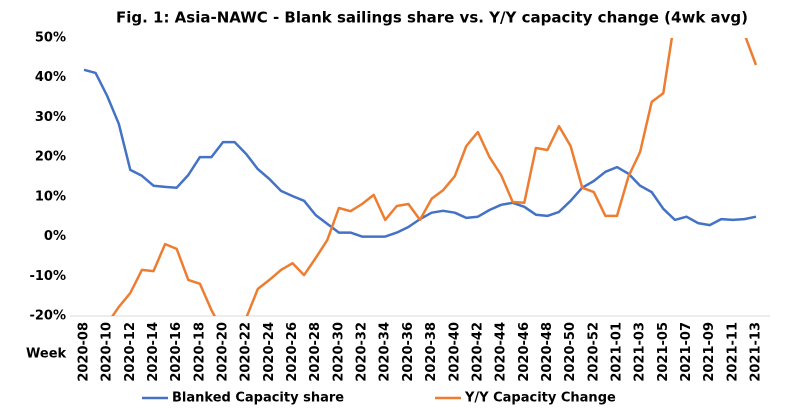 The height and width of the screenshot is (412, 787). Describe the element at coordinates (431, 352) in the screenshot. I see `x-tick-label: 2020-38` at that location.